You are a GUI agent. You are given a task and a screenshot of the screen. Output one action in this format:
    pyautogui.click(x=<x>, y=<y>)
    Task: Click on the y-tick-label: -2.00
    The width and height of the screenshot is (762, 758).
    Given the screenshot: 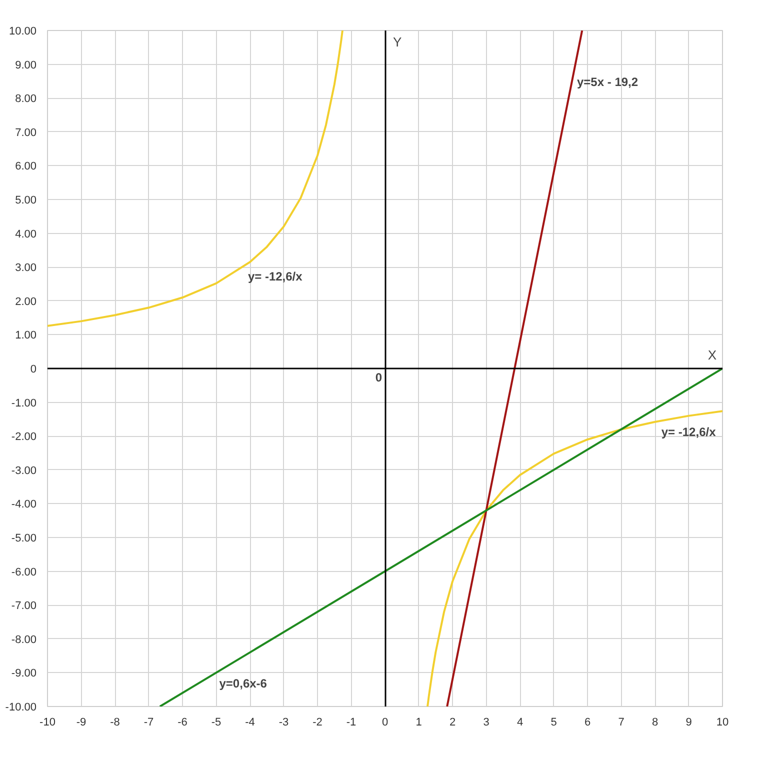 What is the action you would take?
    pyautogui.click(x=24, y=437)
    